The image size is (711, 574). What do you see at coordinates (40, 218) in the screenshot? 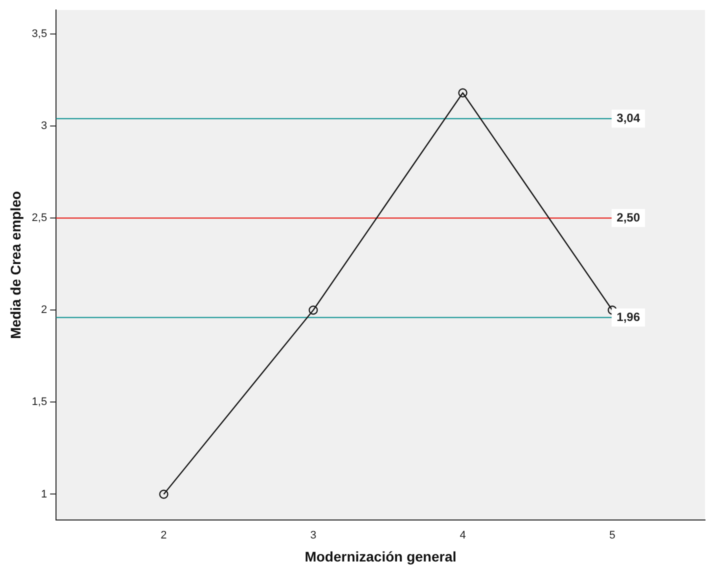
I see `y-tick-label: 2,5` at bounding box center [40, 218].